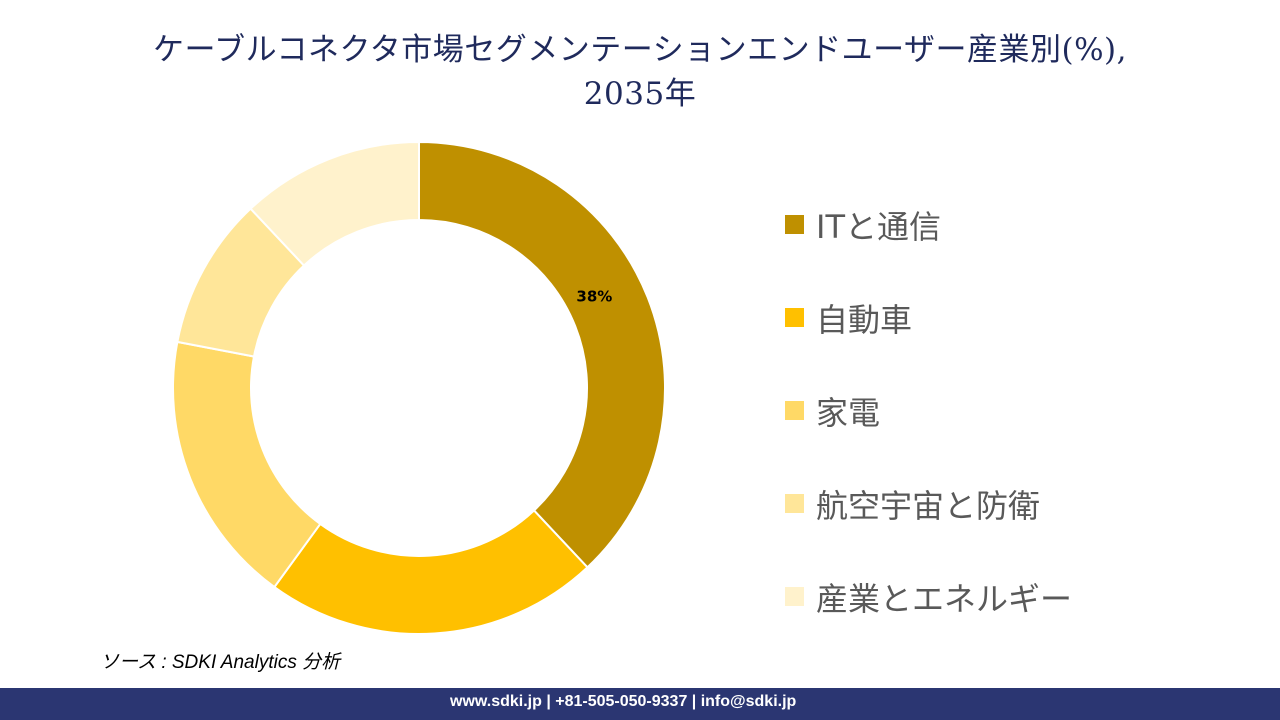  What do you see at coordinates (928, 317) in the screenshot?
I see `legend-item-automotive: 自動車` at bounding box center [928, 317].